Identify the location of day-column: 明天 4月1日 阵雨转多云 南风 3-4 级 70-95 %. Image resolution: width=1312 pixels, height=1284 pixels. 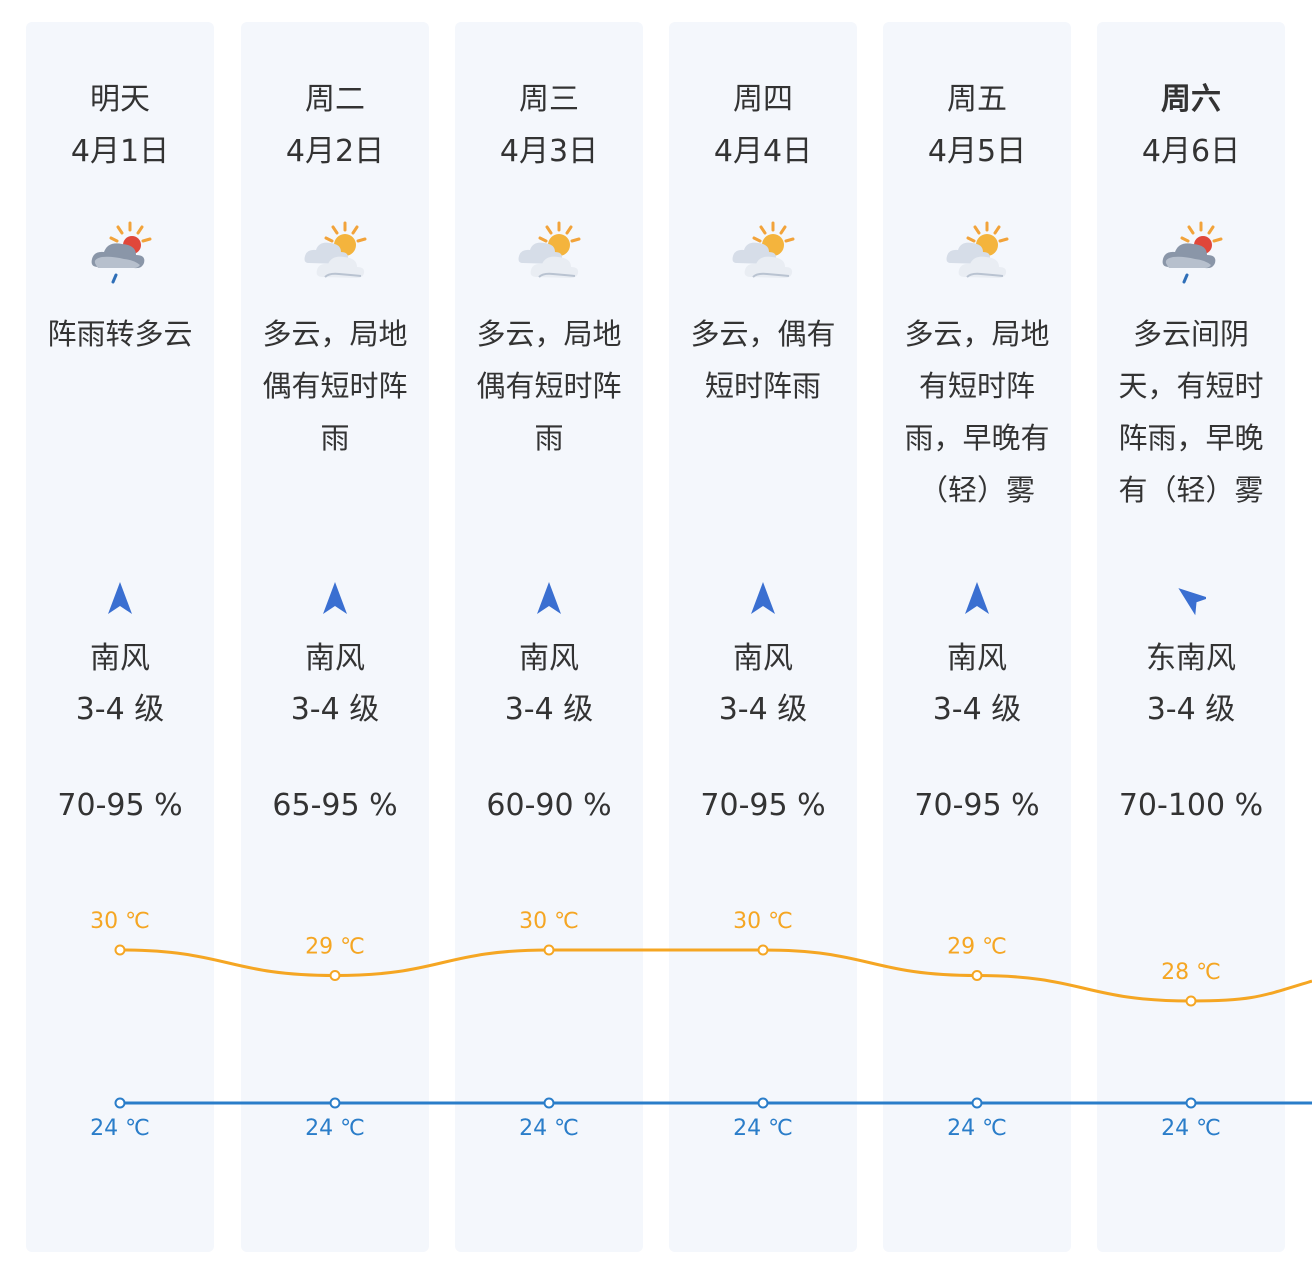
(120, 637).